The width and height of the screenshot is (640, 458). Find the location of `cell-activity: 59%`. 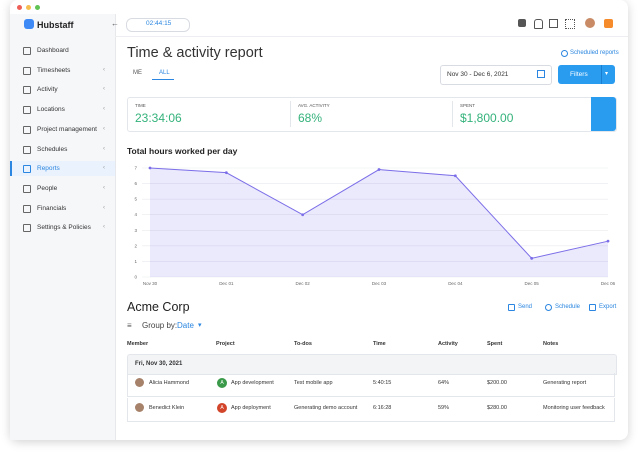

cell-activity: 59% is located at coordinates (444, 408).